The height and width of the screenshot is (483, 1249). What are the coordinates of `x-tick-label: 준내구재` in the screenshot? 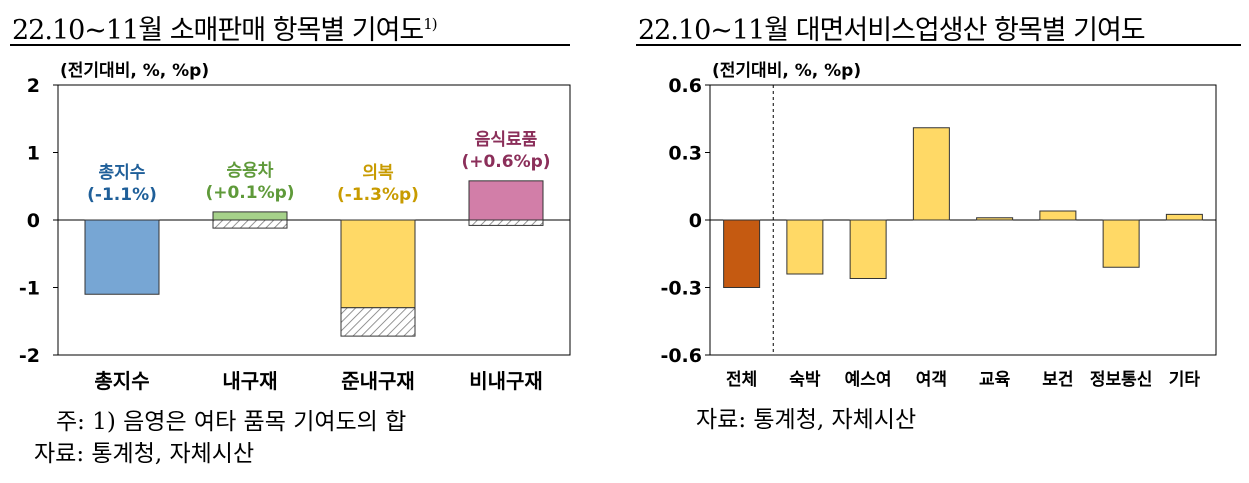 It's located at (378, 381).